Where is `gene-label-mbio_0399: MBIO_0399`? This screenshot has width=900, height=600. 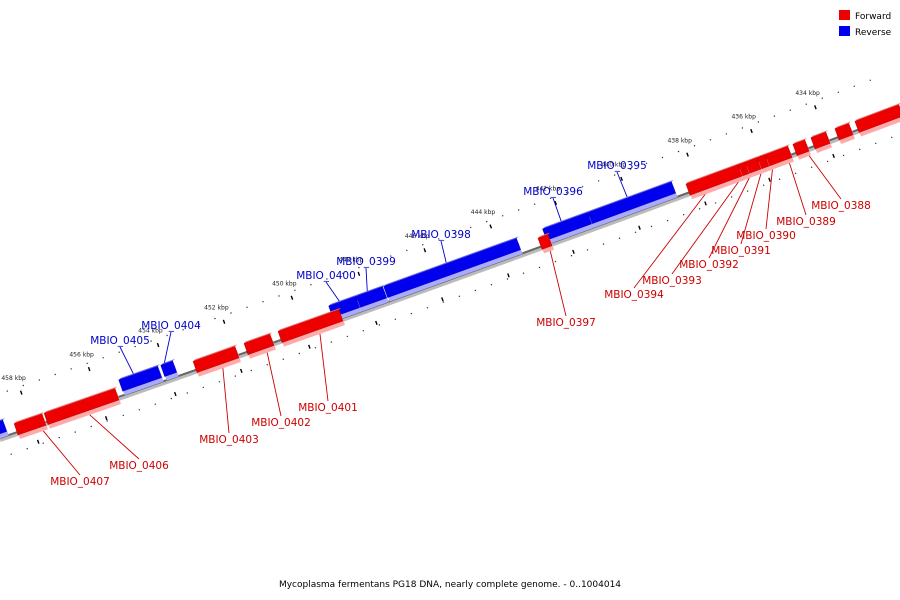
gene-label-mbio_0399: MBIO_0399 is located at coordinates (366, 262).